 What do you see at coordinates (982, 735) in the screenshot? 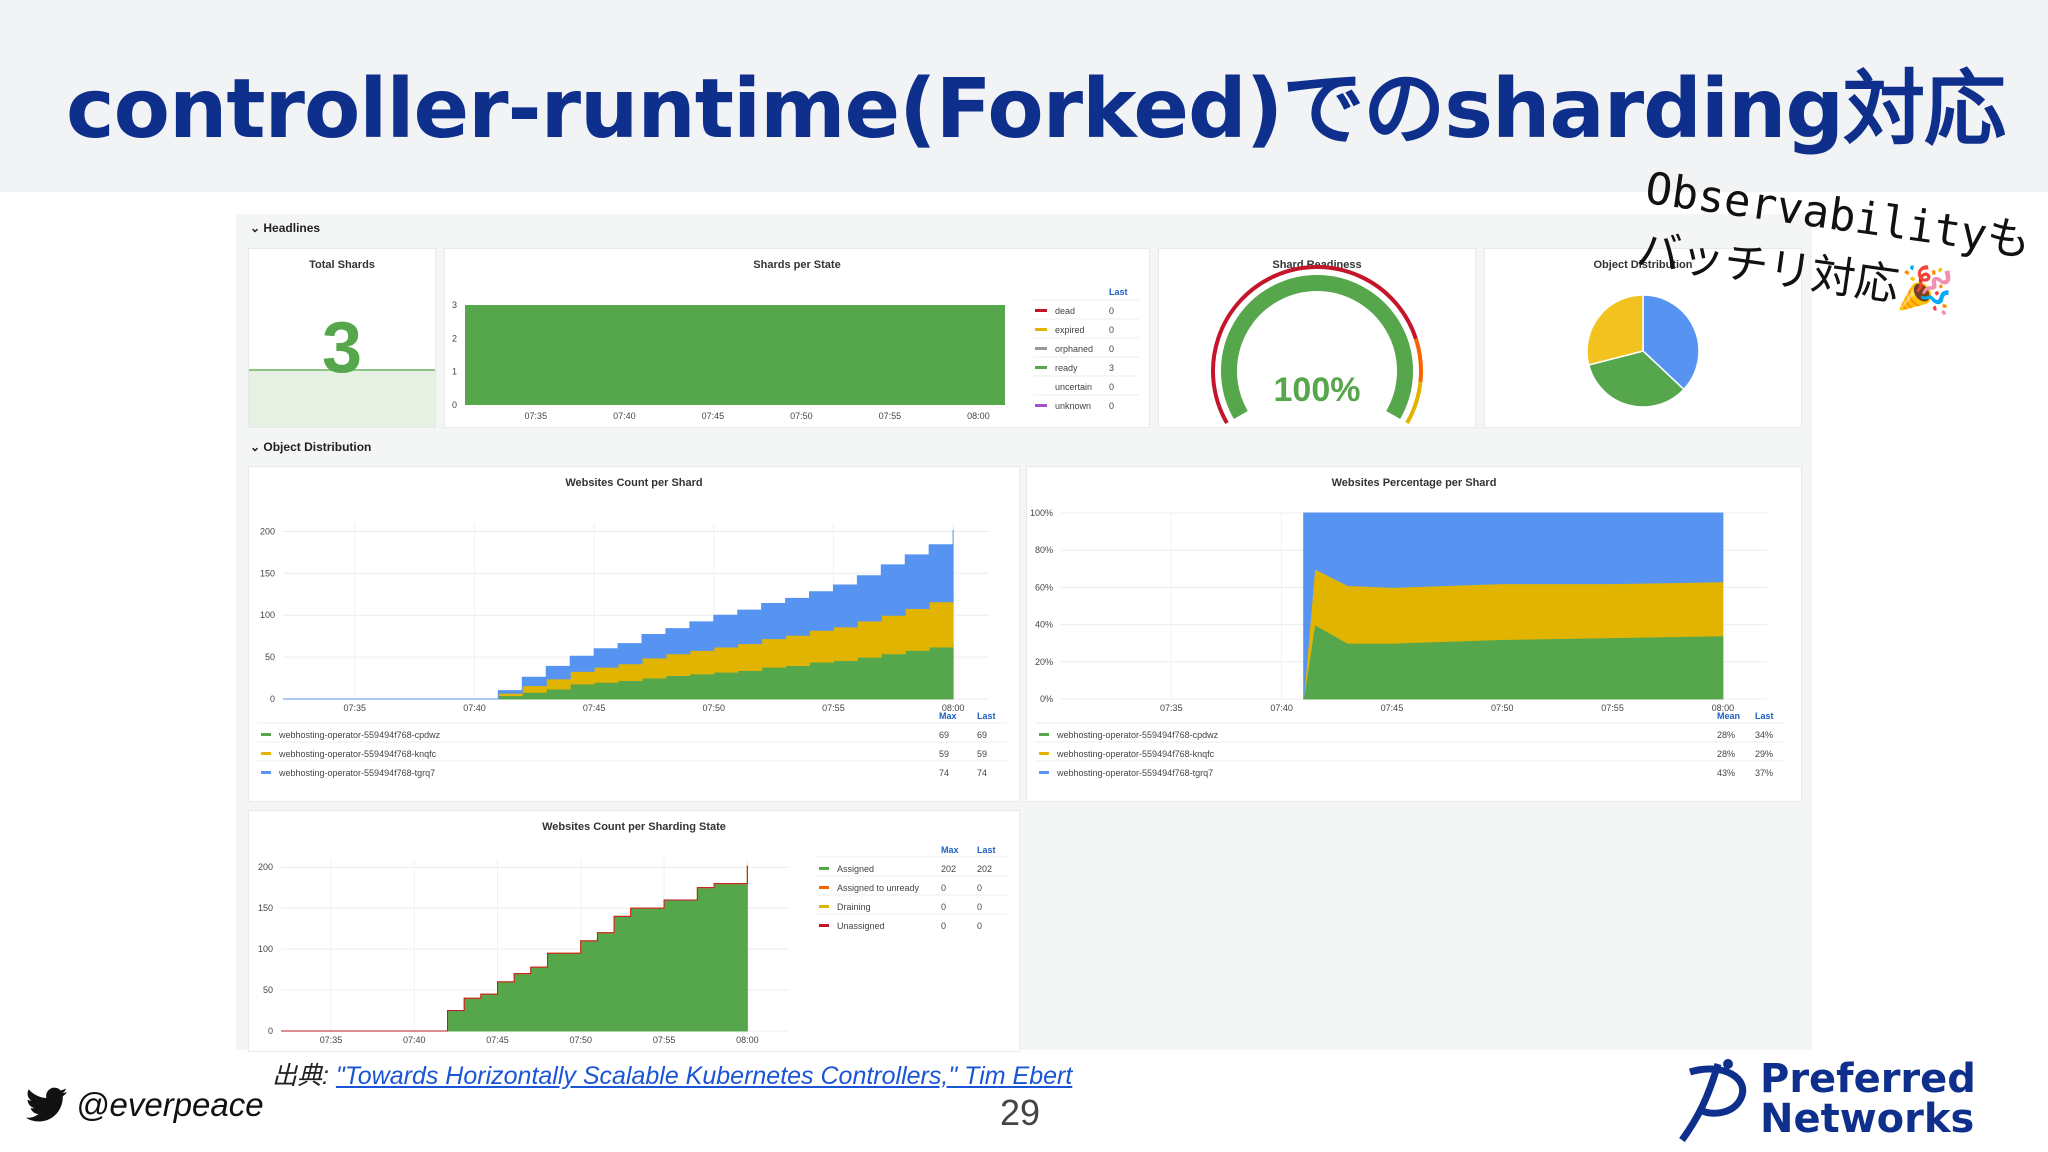
I see `legend-value-last: 69` at bounding box center [982, 735].